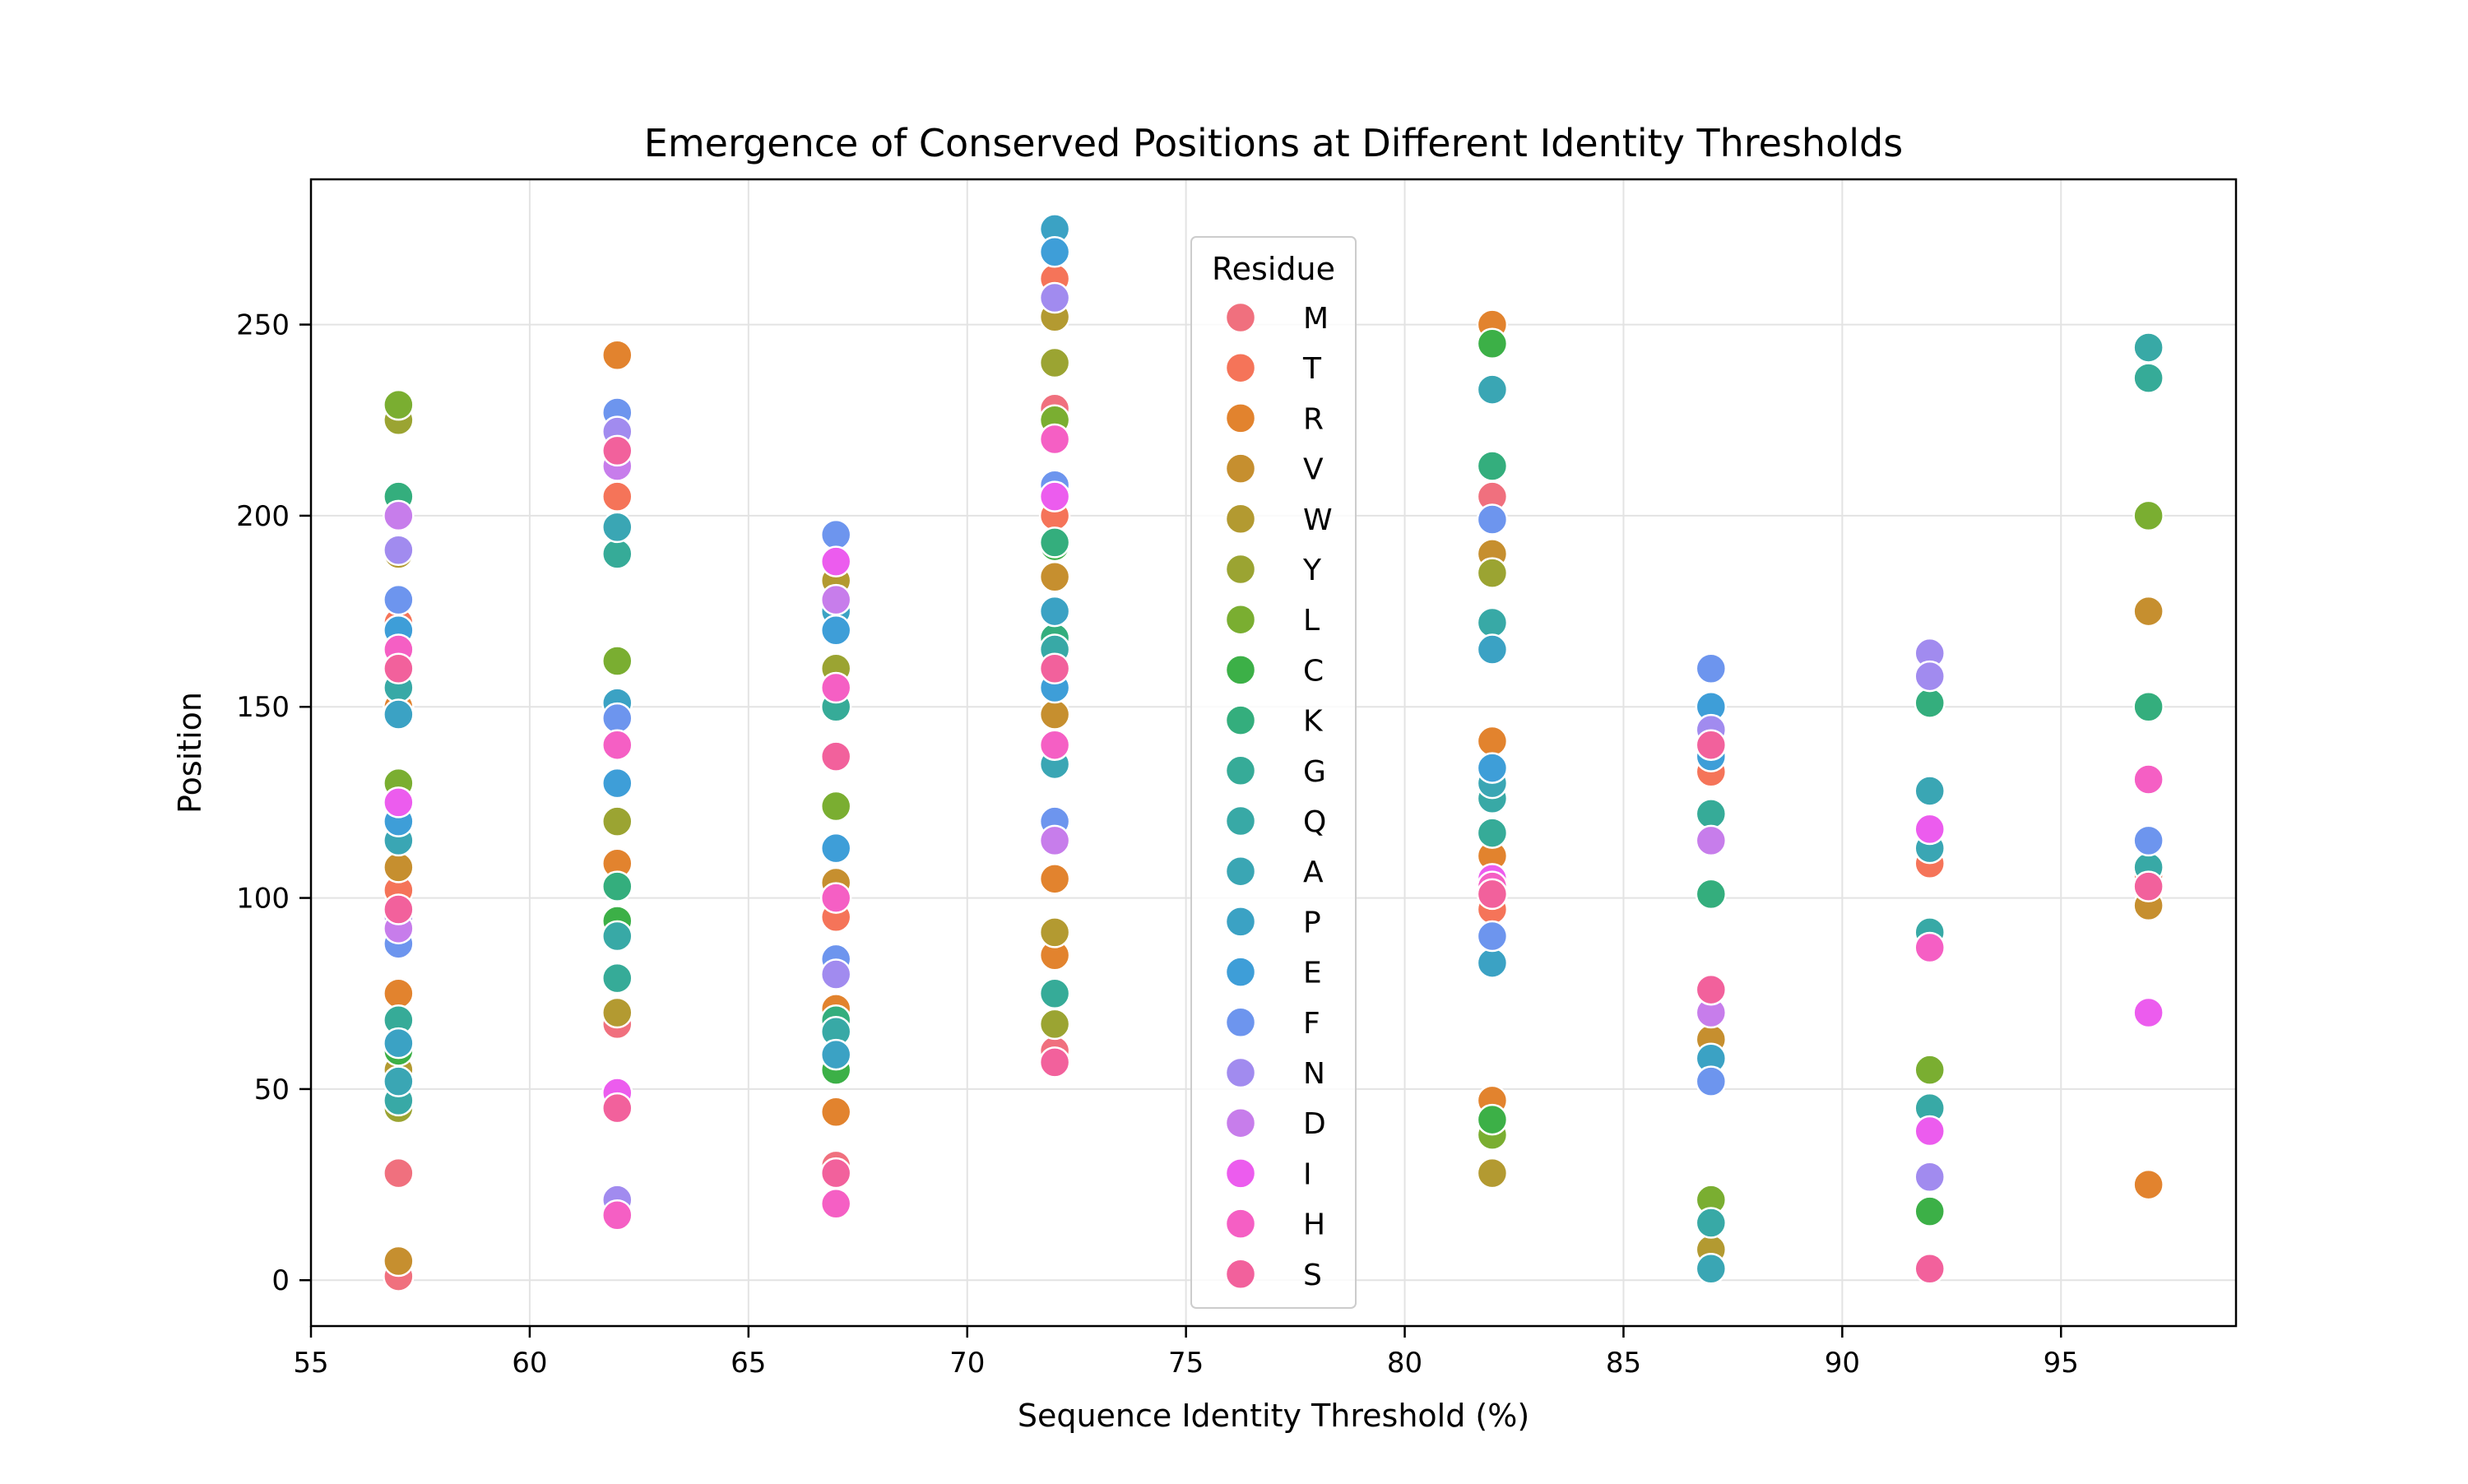 This screenshot has width=2468, height=1484. I want to click on x-tick-label: 75, so click(1186, 1363).